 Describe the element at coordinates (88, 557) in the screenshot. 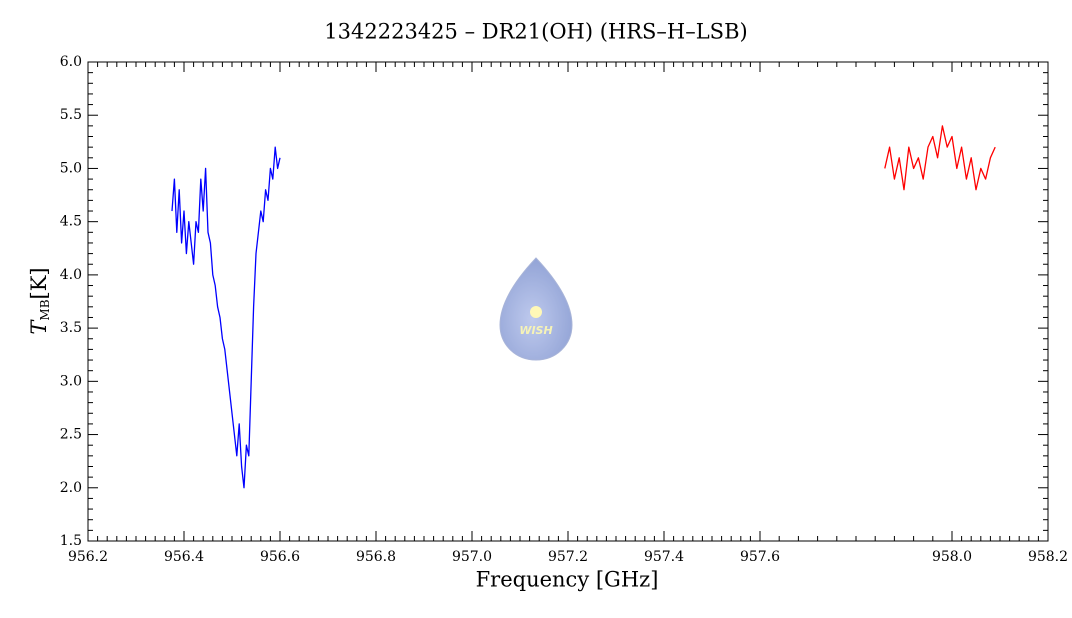

I see `x-tick-label: 956.2` at that location.